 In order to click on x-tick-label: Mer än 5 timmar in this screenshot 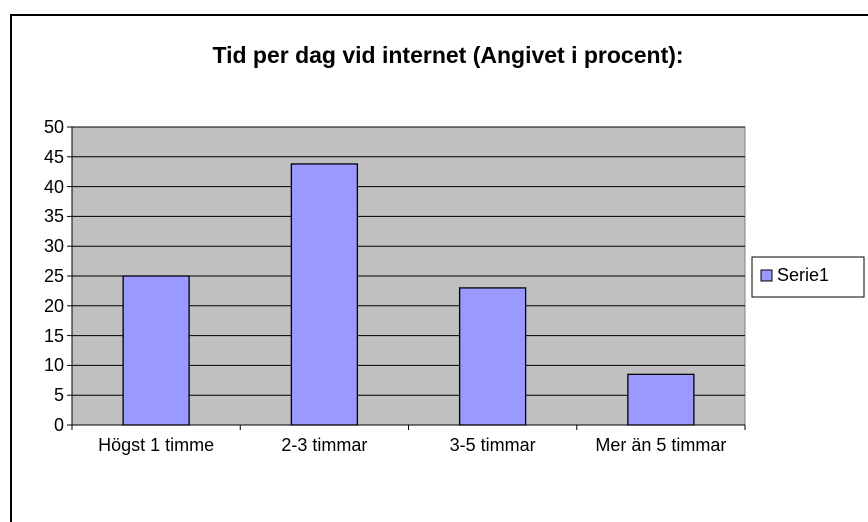, I will do `click(661, 445)`.